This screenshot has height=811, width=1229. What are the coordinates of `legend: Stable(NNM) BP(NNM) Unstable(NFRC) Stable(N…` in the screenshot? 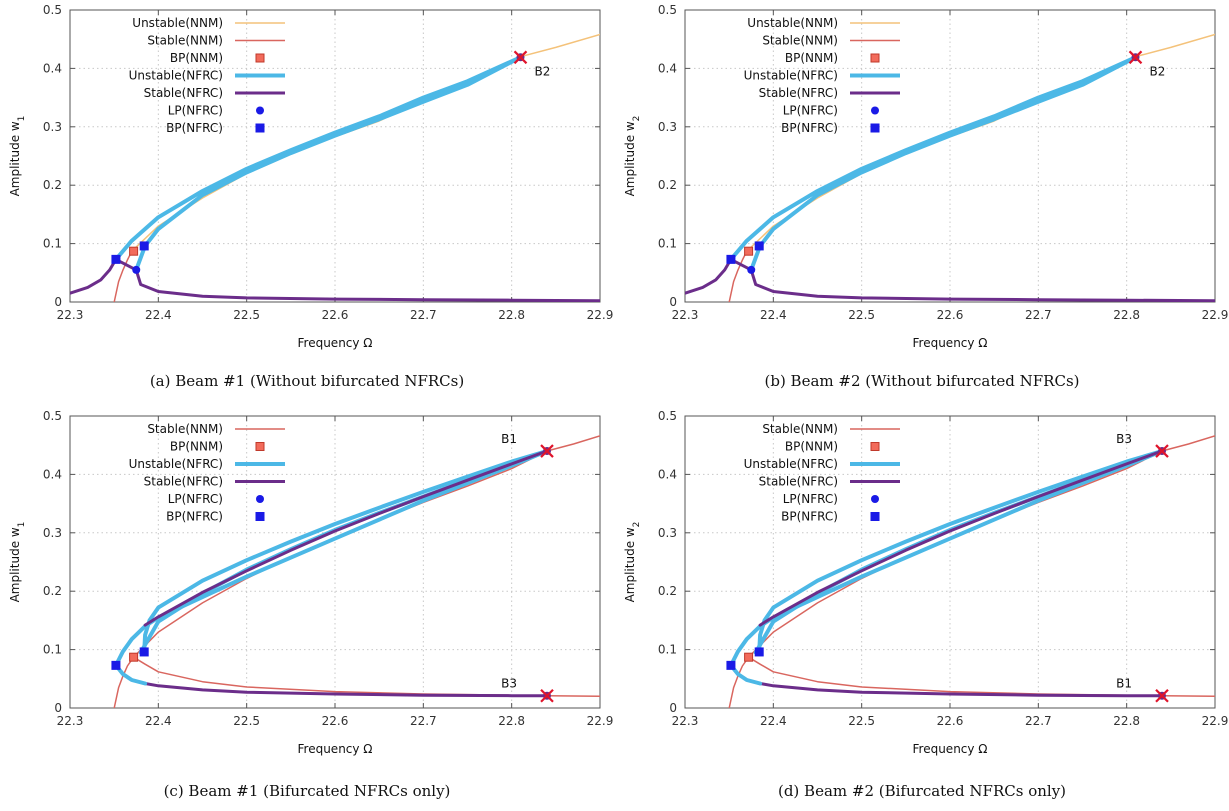 It's located at (822, 473).